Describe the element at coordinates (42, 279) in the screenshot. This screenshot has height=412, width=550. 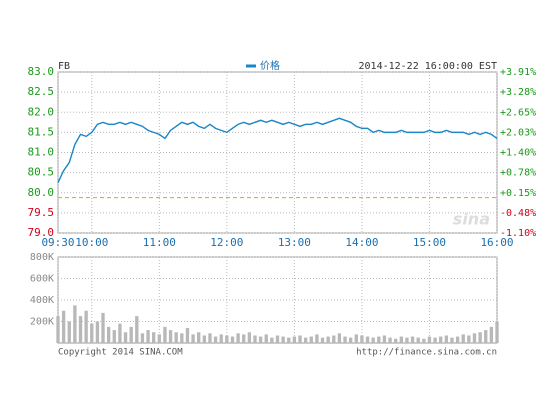
I see `y-tick-label: 600K` at that location.